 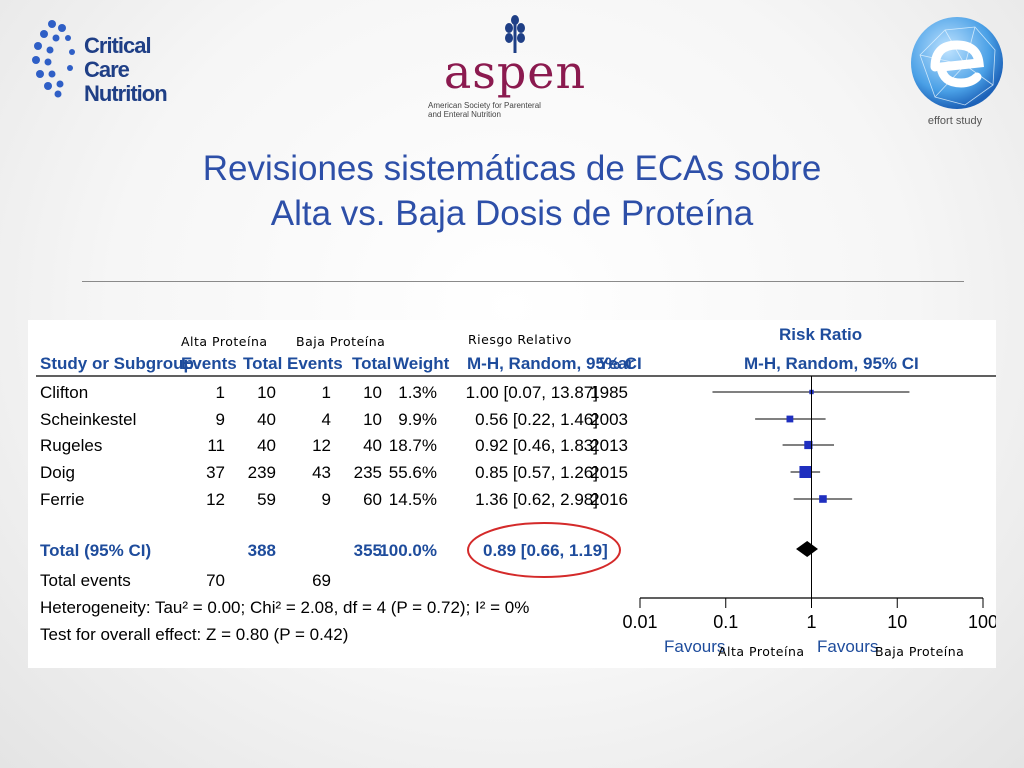 What do you see at coordinates (117, 363) in the screenshot?
I see `header-study: Study or Subgroup` at bounding box center [117, 363].